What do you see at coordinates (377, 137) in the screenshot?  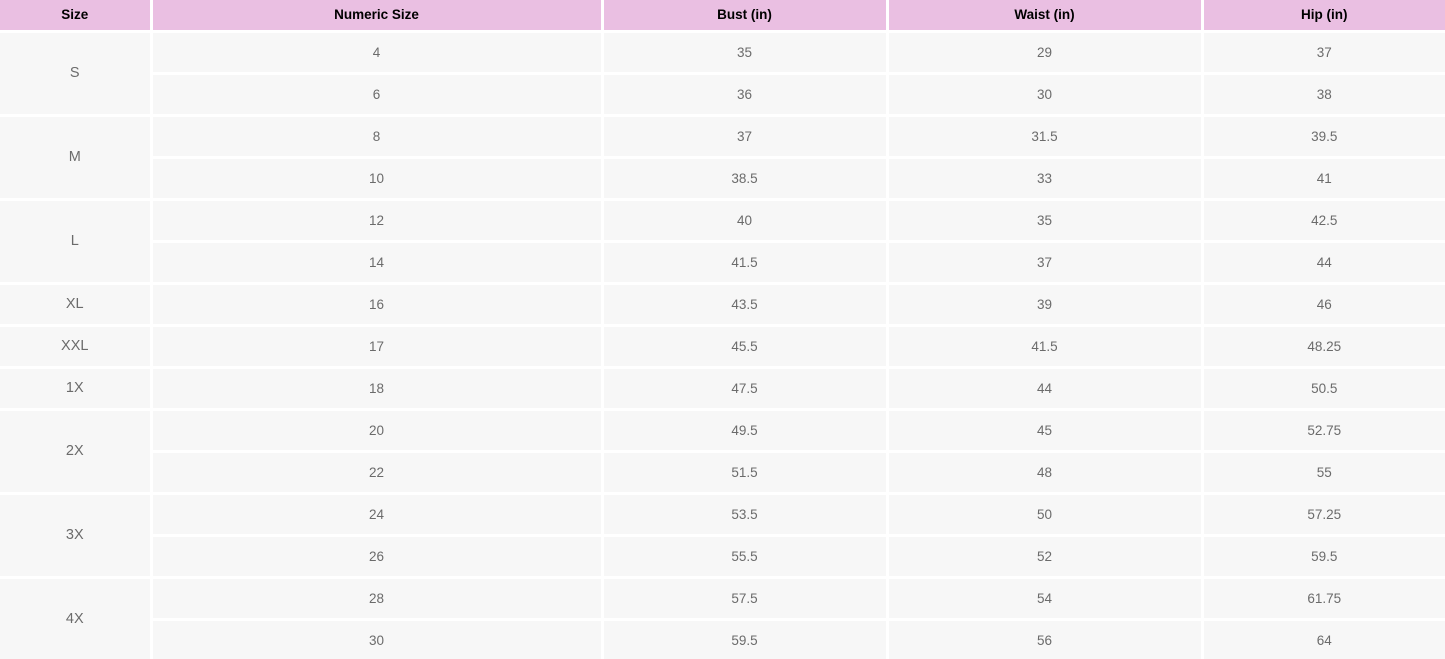 I see `measurement-cell: 8` at bounding box center [377, 137].